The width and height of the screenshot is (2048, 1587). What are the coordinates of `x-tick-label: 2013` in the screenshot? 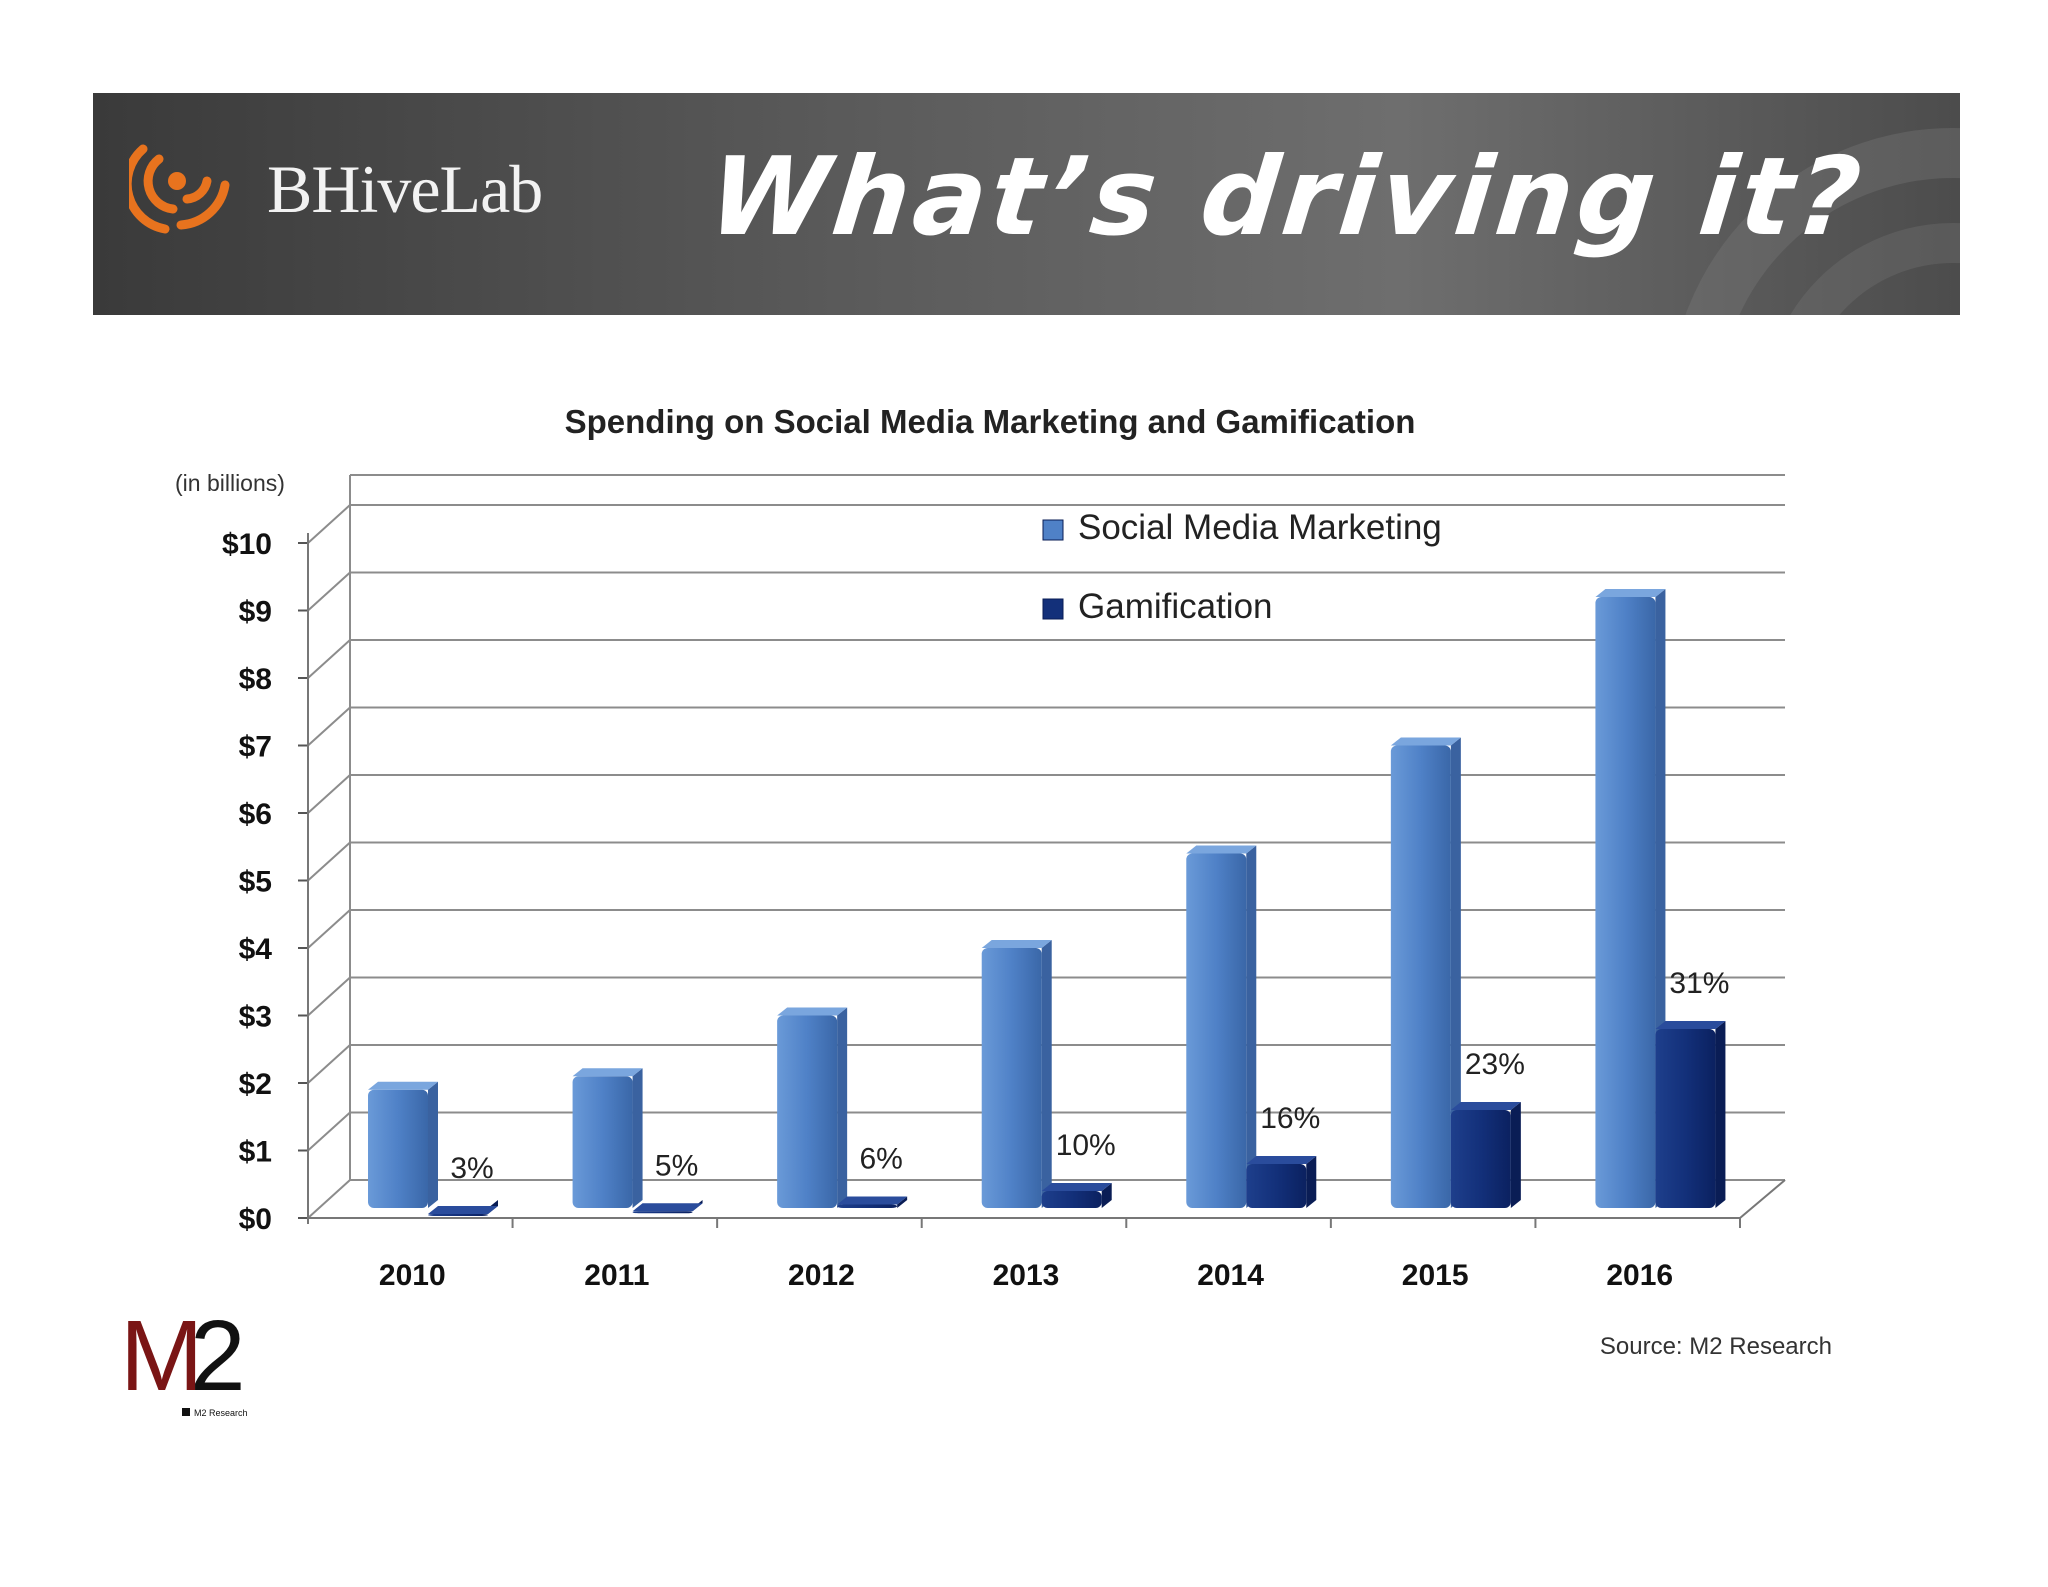 It's located at (1026, 1275).